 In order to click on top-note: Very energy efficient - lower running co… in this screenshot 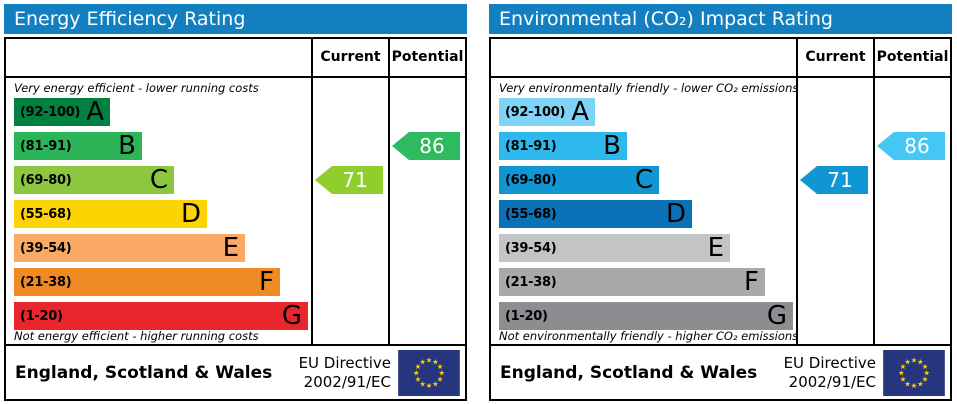, I will do `click(136, 88)`.